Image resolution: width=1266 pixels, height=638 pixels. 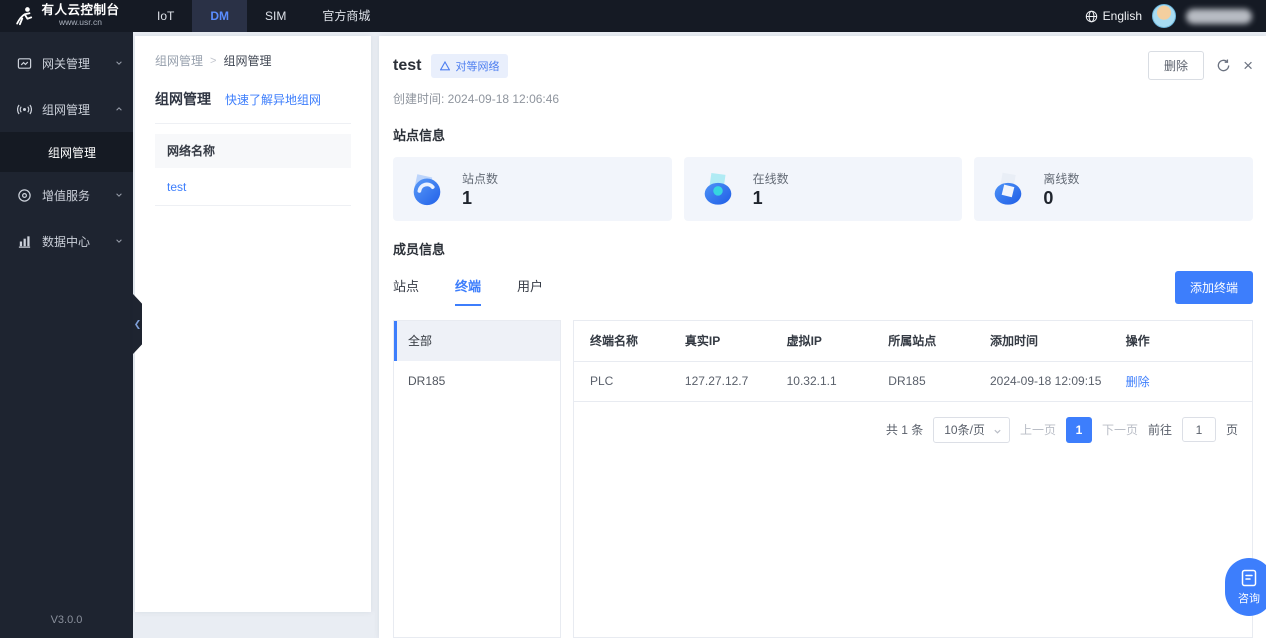 I want to click on logo: 有人云控制台 www.usr.cn, so click(x=66, y=15).